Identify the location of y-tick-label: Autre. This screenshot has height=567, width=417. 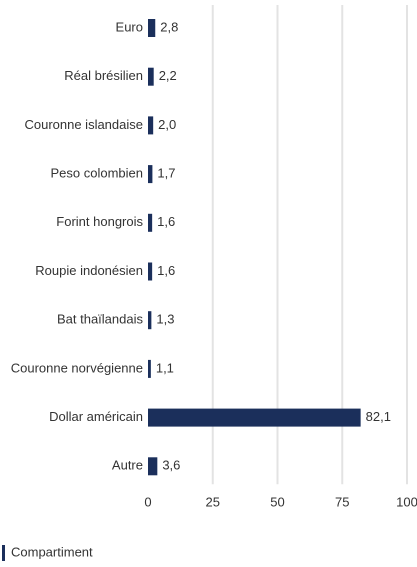
(127, 465).